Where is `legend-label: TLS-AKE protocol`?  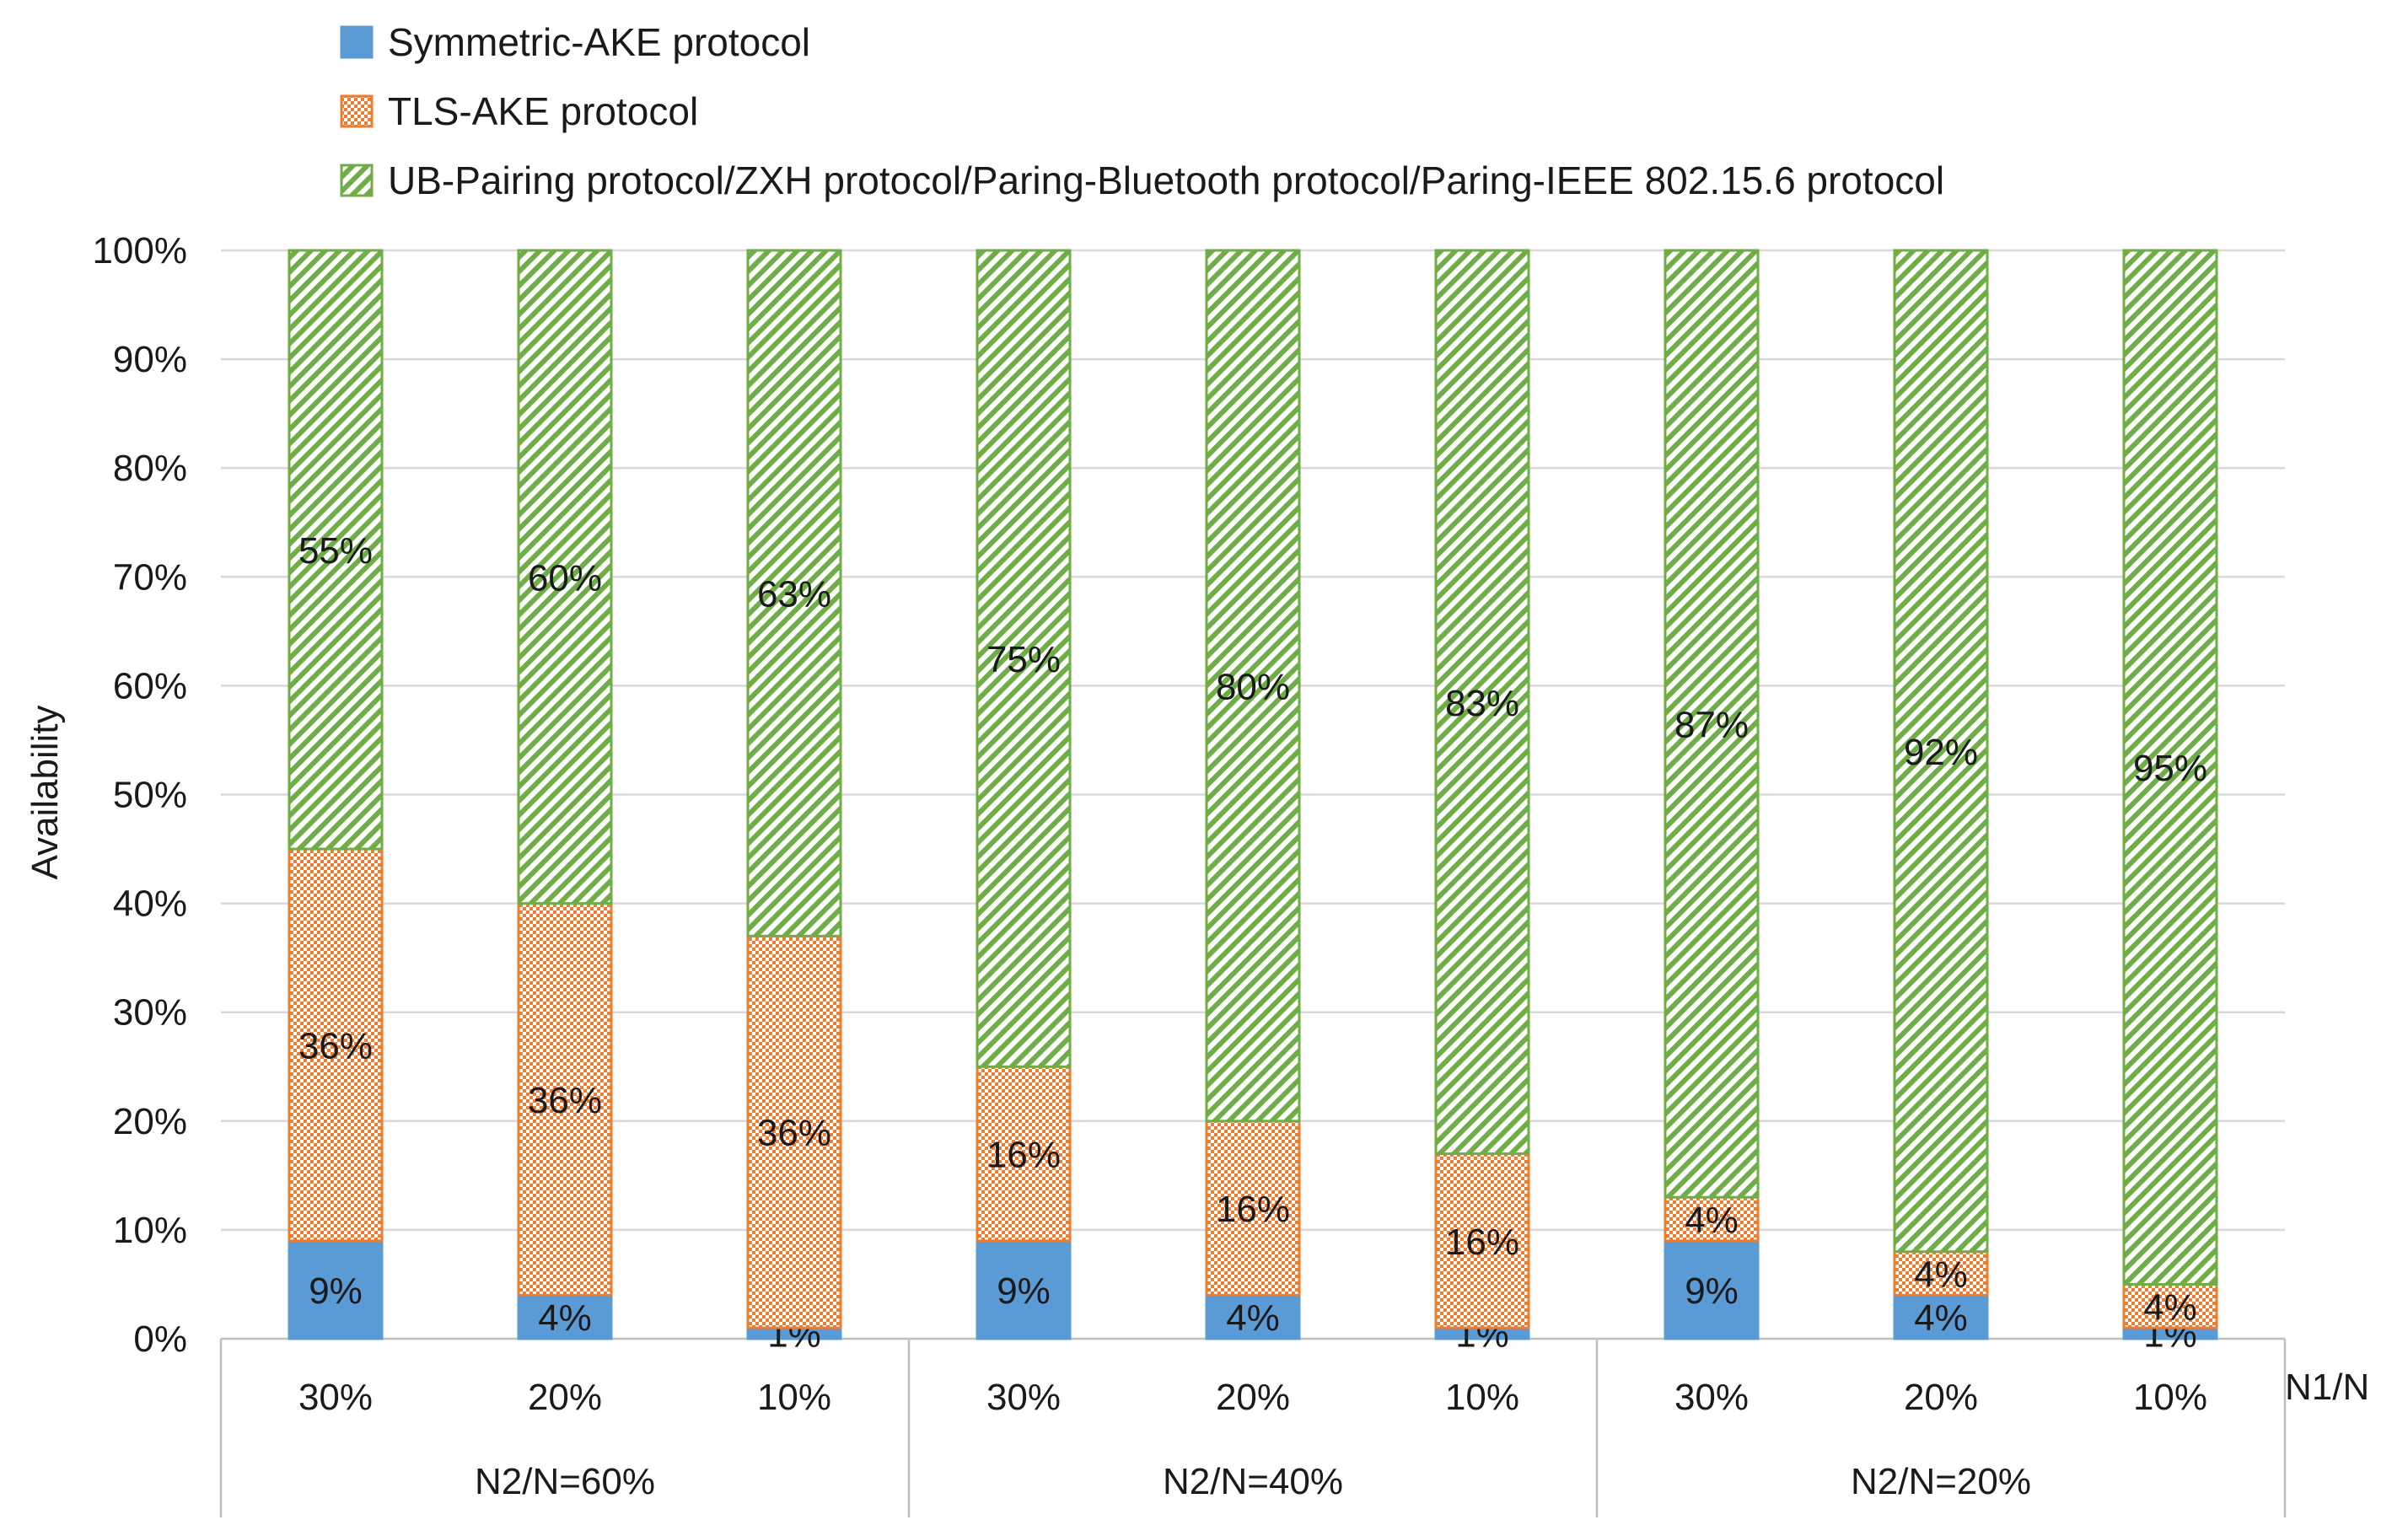 legend-label: TLS-AKE protocol is located at coordinates (543, 111).